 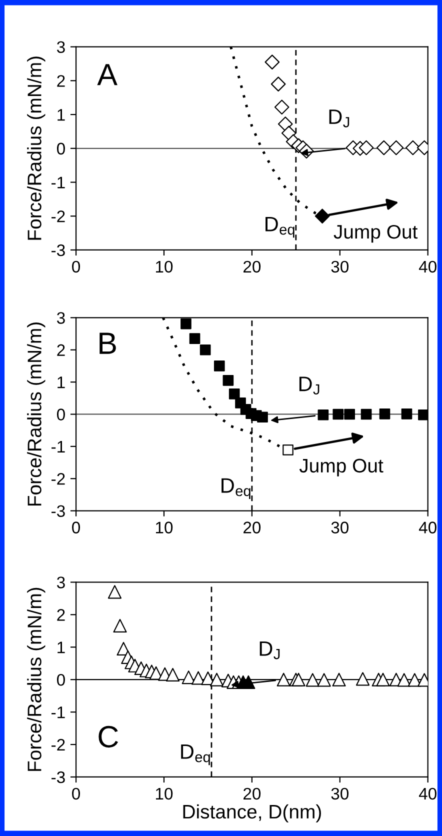 I want to click on text: C, so click(x=108, y=737).